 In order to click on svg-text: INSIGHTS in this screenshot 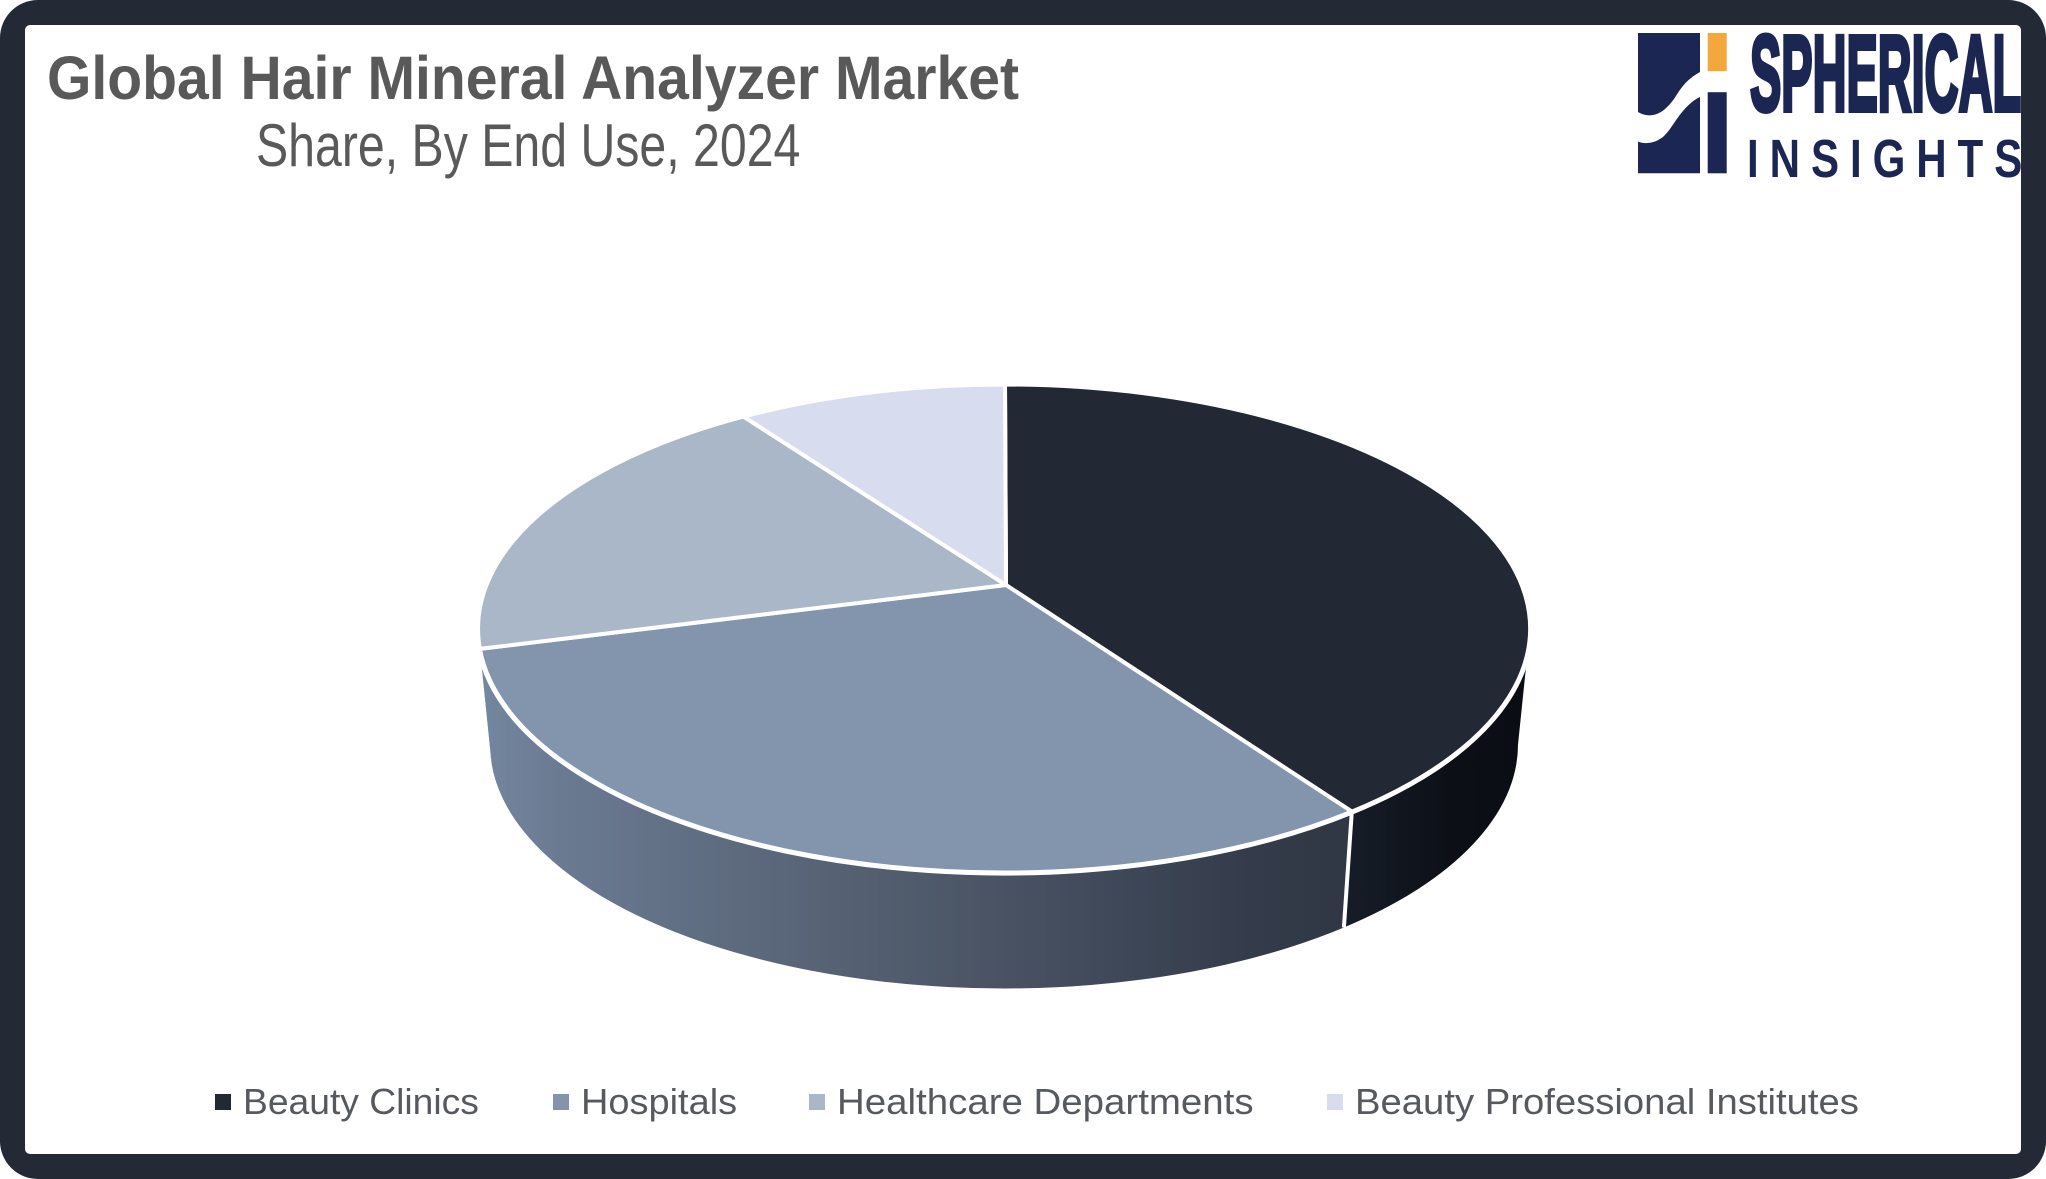, I will do `click(1890, 159)`.